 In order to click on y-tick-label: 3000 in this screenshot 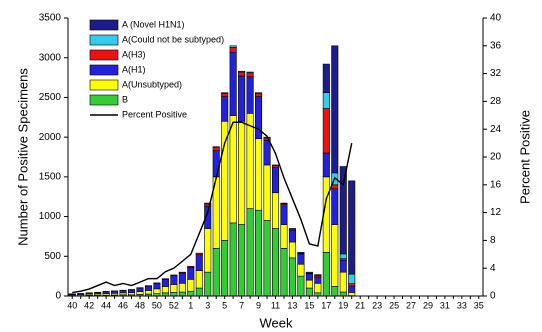, I will do `click(50, 57)`.